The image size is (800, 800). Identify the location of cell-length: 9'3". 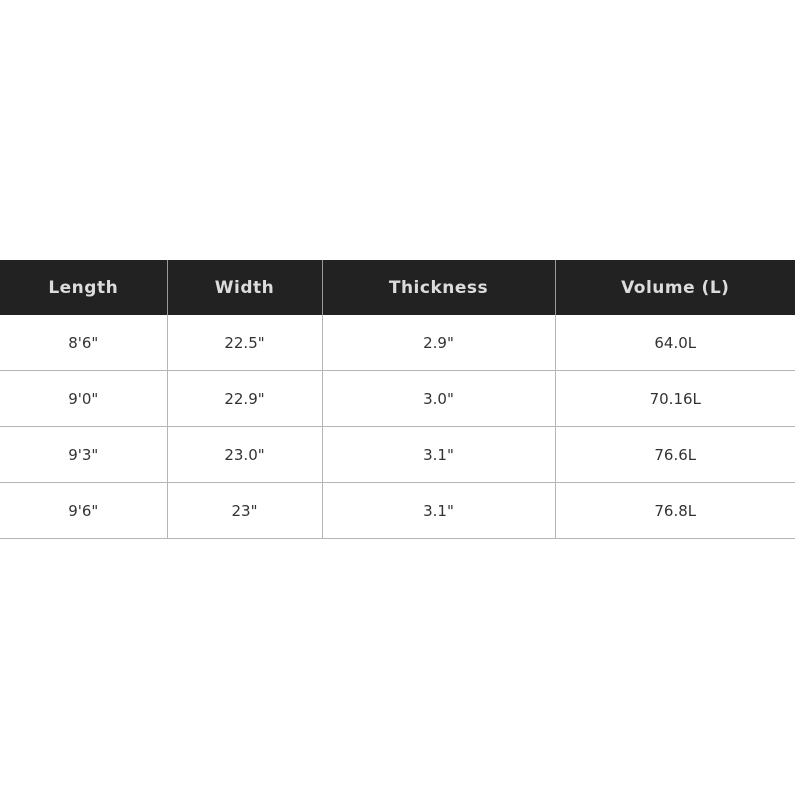
(84, 454).